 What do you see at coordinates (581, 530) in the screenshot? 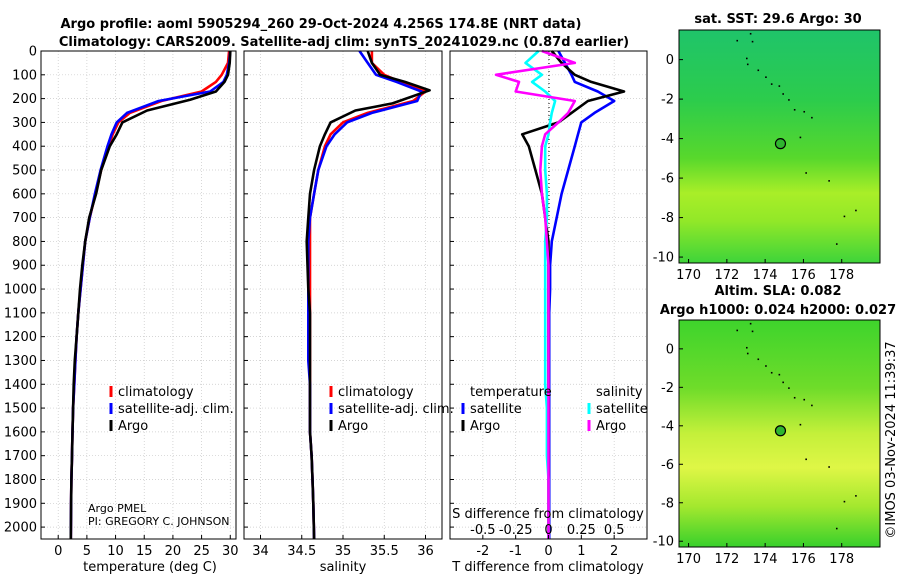
I see `x2-tick-label: 0.25` at bounding box center [581, 530].